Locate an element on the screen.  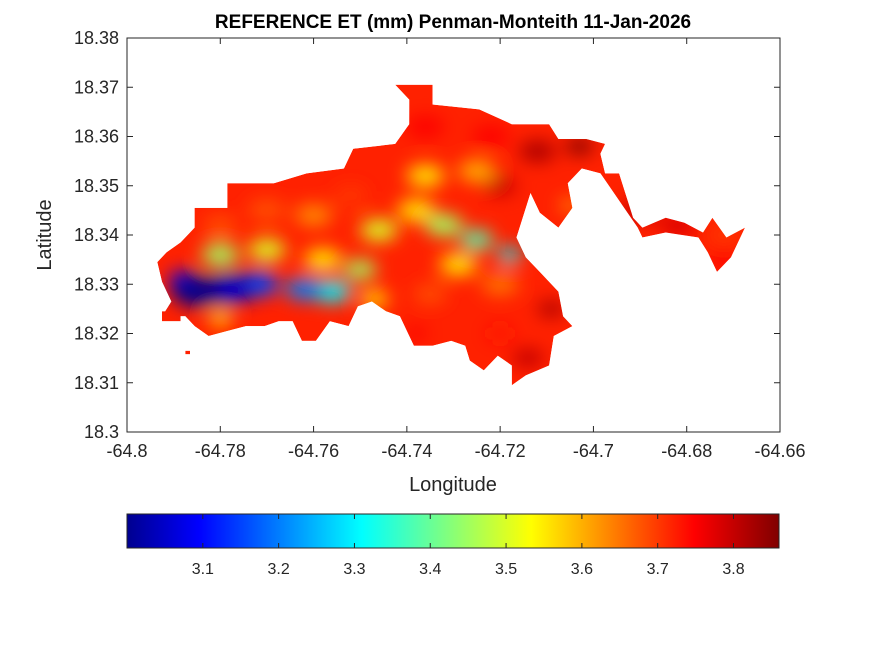
x-tick-label: -64.68 is located at coordinates (686, 451).